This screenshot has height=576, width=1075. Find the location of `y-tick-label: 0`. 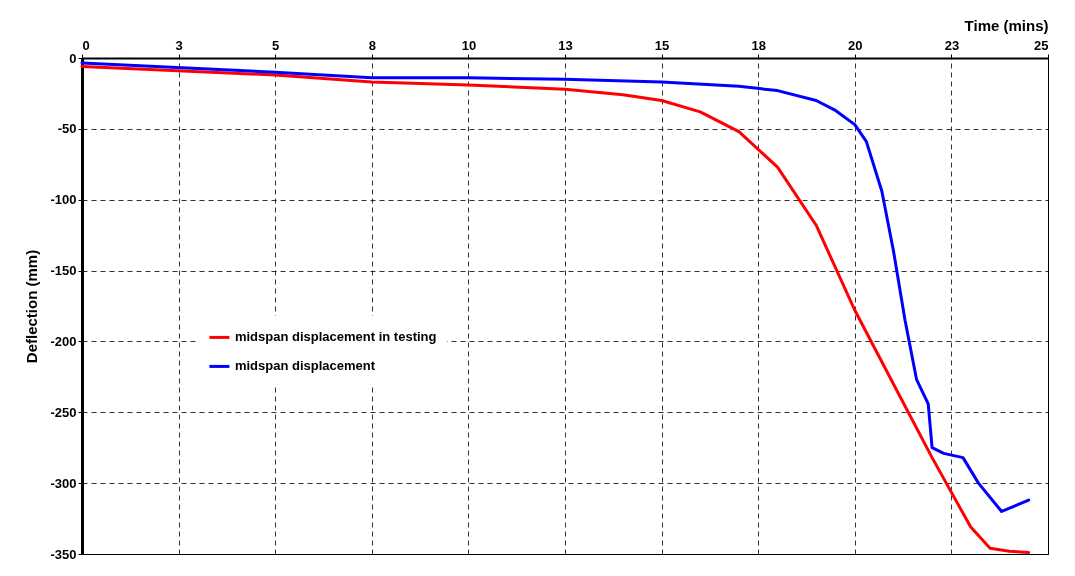

y-tick-label: 0 is located at coordinates (73, 58).